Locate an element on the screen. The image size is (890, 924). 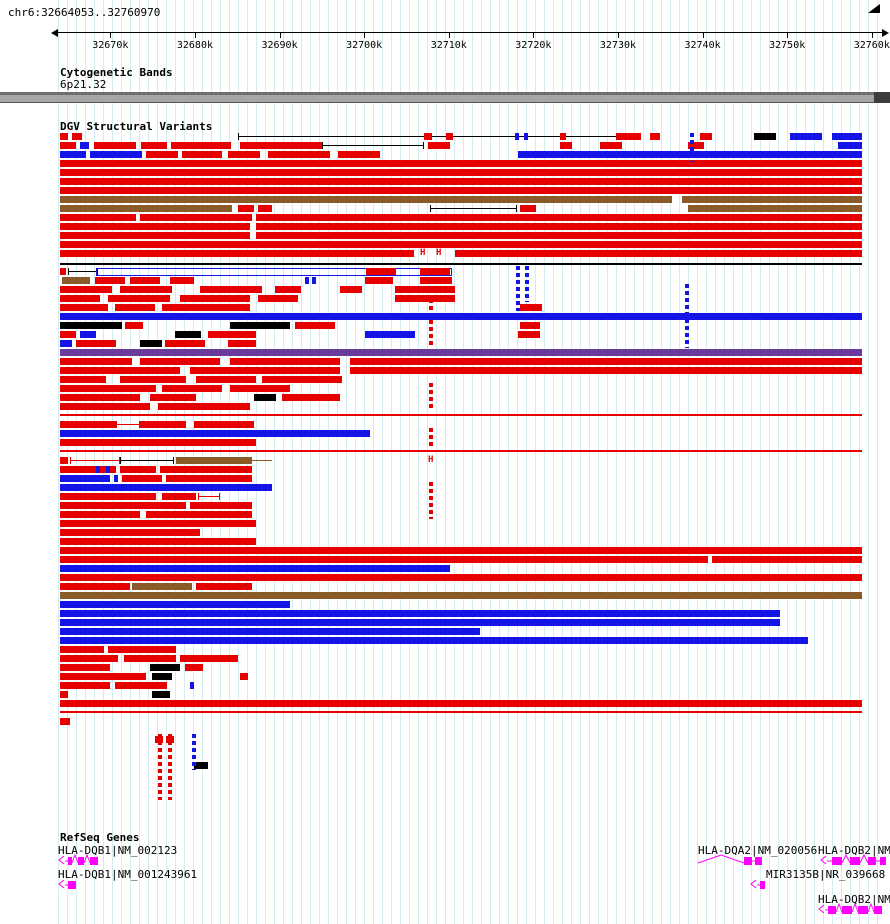
gene-label: HLA-DQB2|NM_ is located at coordinates (854, 850).